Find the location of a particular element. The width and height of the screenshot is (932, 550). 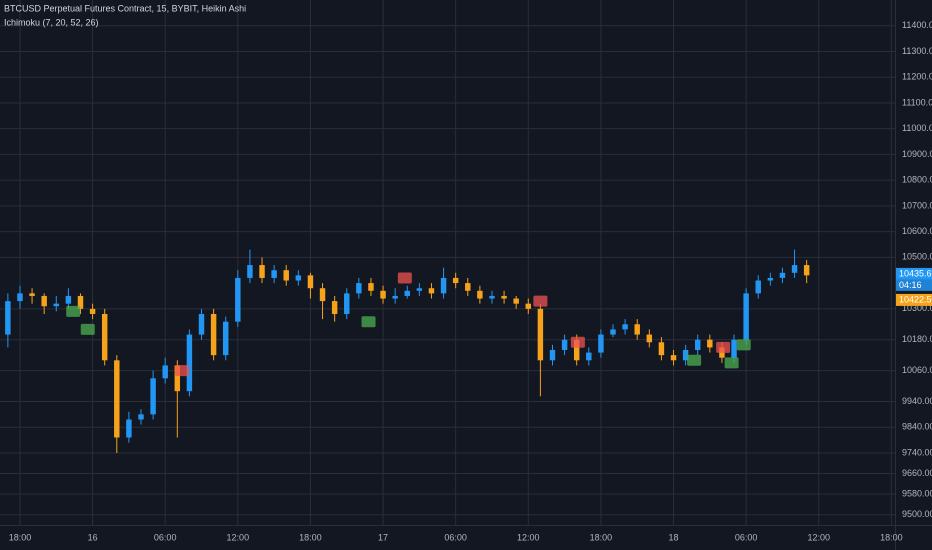

x-tick-label: 16 is located at coordinates (93, 537).